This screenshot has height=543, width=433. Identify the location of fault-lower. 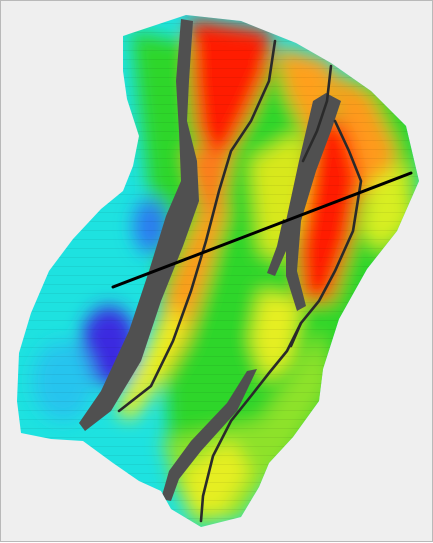
(209, 435).